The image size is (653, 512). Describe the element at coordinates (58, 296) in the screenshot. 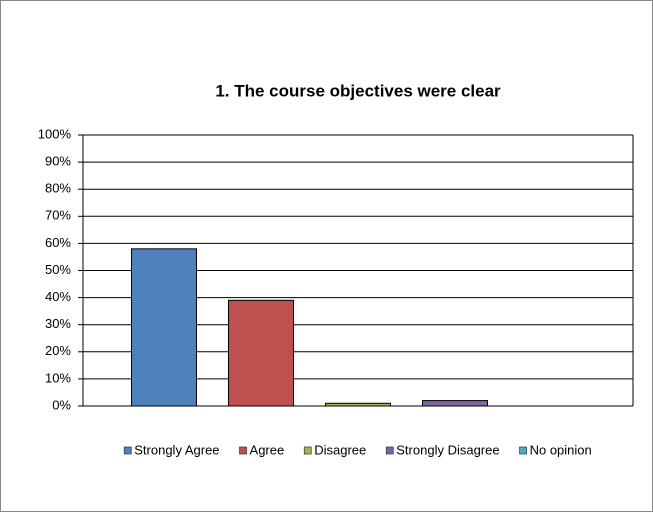

I see `y-tick-label: 40%` at that location.